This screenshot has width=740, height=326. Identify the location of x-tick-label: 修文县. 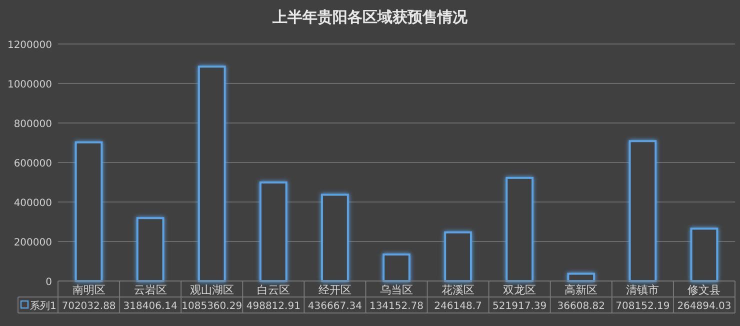
(704, 290).